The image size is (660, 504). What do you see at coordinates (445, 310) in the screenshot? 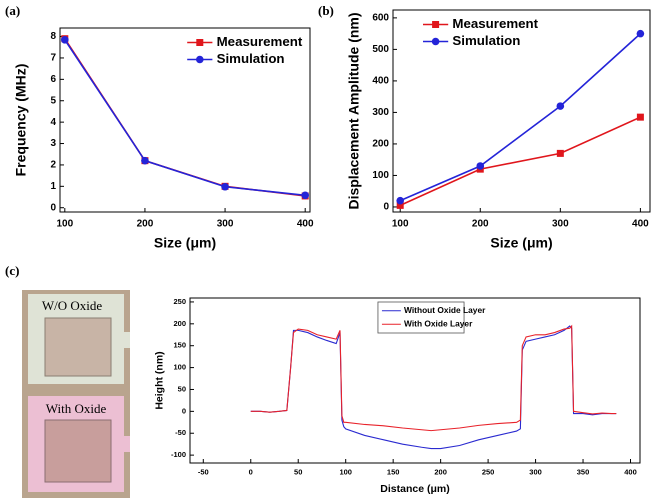
I see `legend-label: Without Oxide Layer` at bounding box center [445, 310].